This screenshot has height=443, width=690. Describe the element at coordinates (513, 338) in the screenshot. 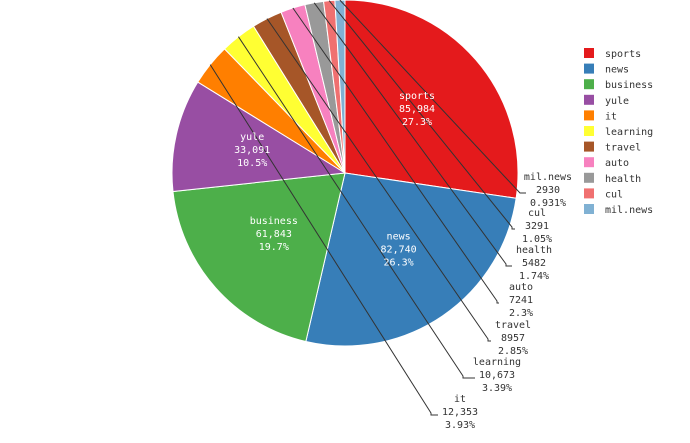

I see `slice-label-travel-value: 8957` at that location.